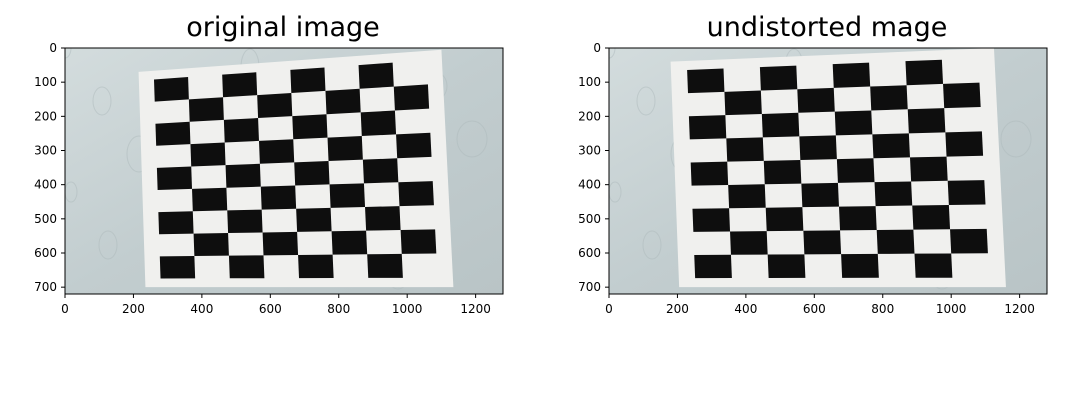  I want to click on y-tick-label: 600, so click(45, 253).